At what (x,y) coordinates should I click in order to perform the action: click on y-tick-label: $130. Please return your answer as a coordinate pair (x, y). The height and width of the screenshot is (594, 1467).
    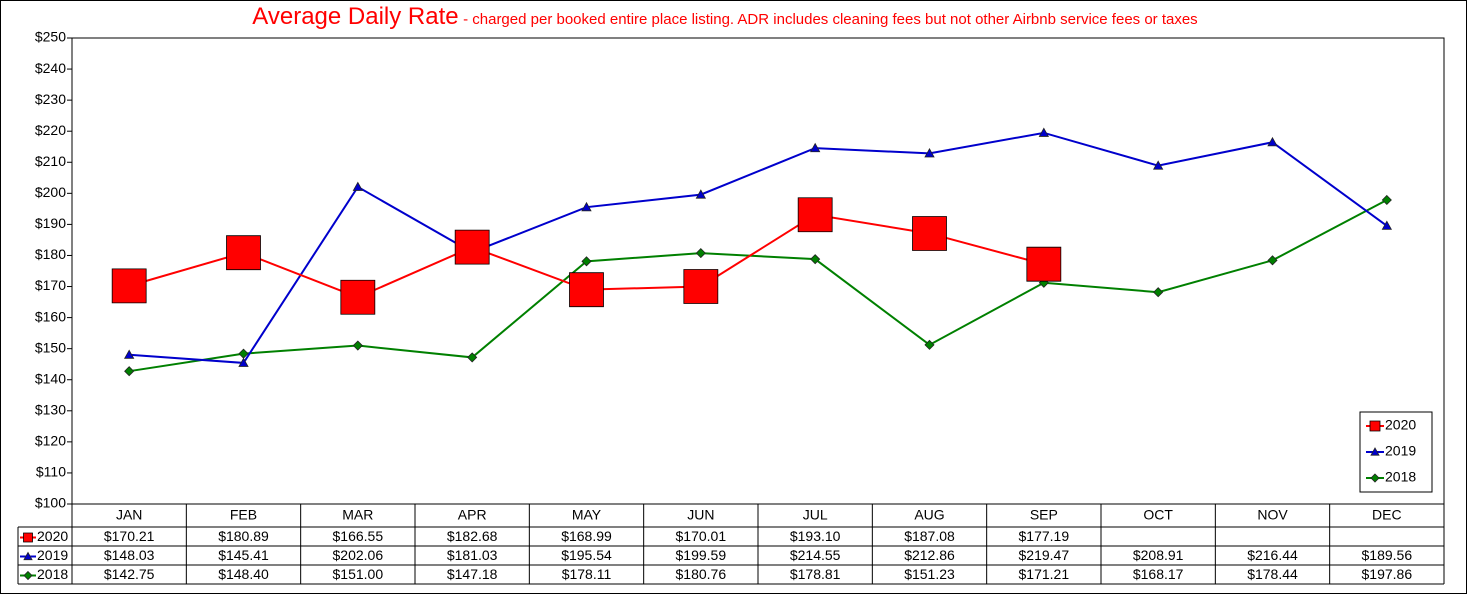
    Looking at the image, I should click on (50, 410).